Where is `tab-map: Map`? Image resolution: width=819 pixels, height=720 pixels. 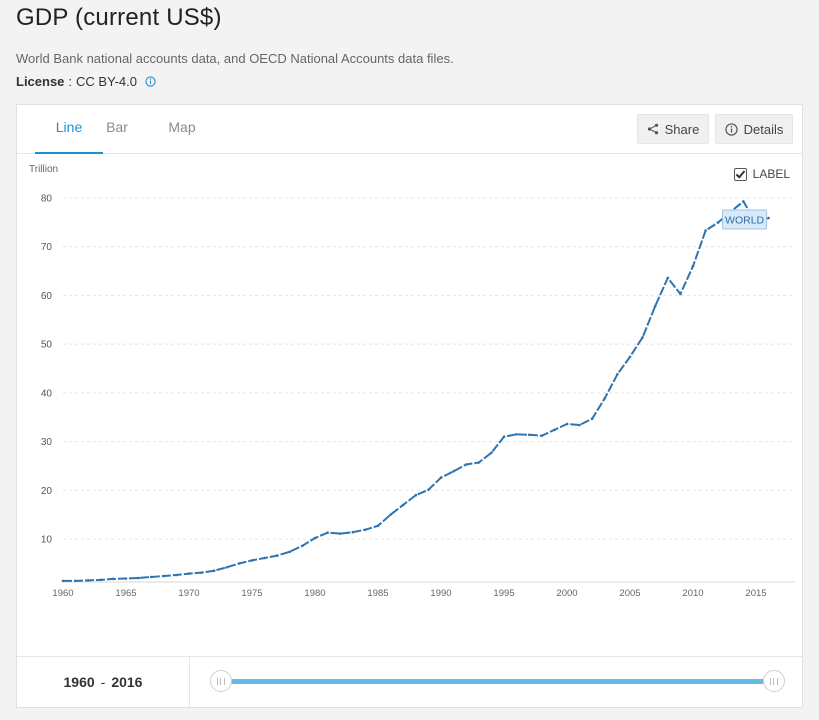 tab-map: Map is located at coordinates (182, 127).